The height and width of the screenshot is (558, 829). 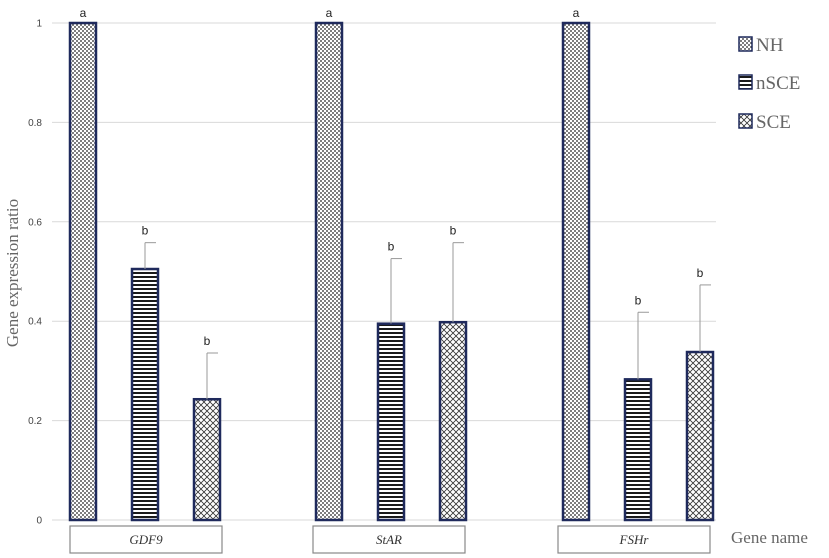 What do you see at coordinates (576, 271) in the screenshot?
I see `bar-nh-fshr` at bounding box center [576, 271].